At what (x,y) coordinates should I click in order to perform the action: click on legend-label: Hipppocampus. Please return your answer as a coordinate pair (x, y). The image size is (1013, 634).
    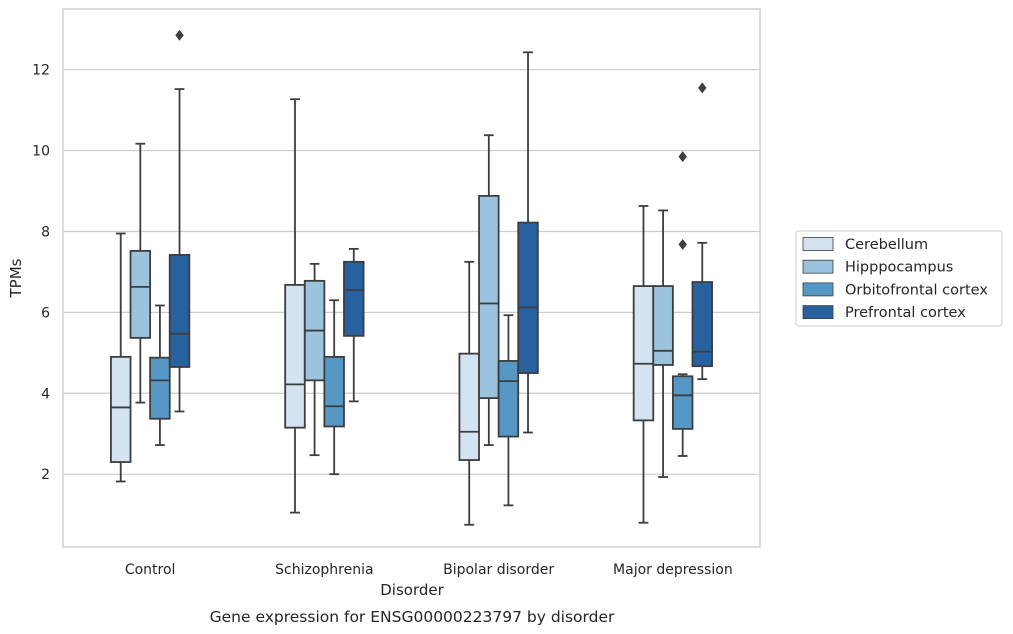
    Looking at the image, I should click on (899, 268).